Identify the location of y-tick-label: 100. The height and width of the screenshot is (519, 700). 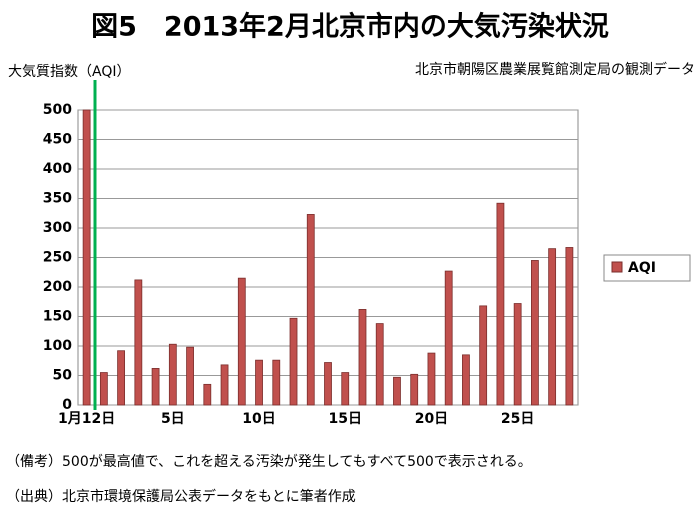
(57, 346).